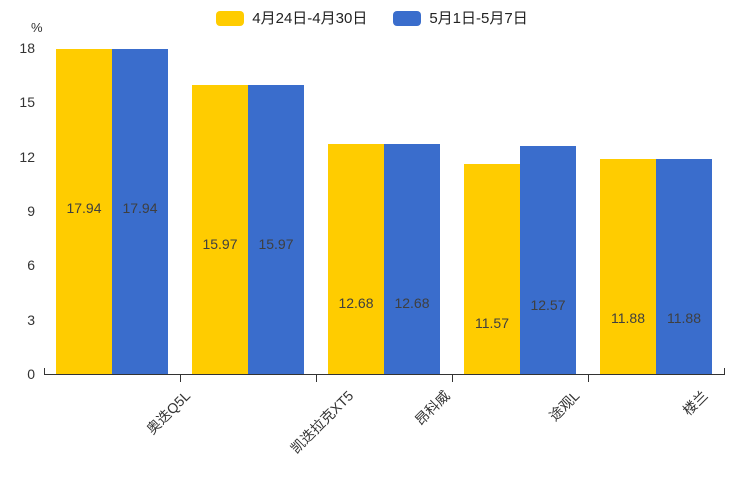  What do you see at coordinates (478, 18) in the screenshot?
I see `legend-label-series-2: 5月1日-5月7日` at bounding box center [478, 18].